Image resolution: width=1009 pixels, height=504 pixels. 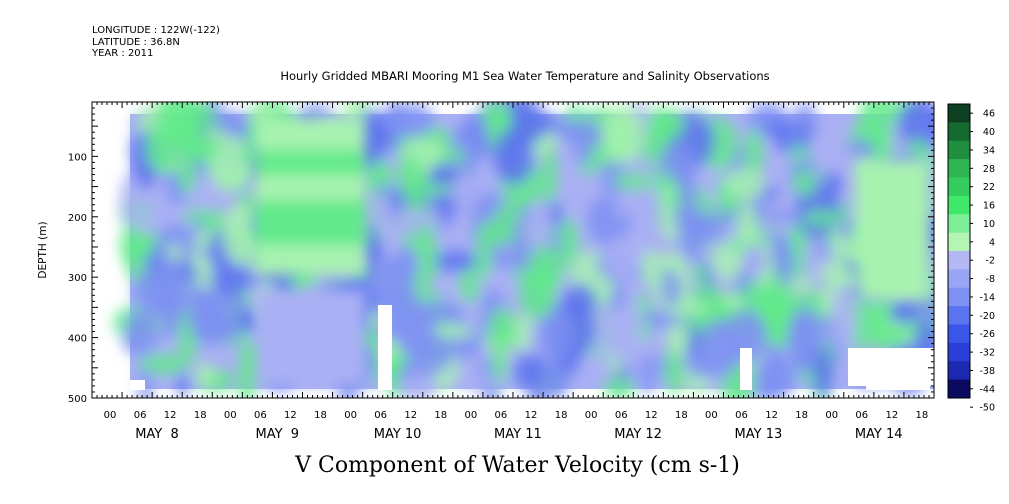 What do you see at coordinates (992, 242) in the screenshot?
I see `colorbar-label: 4` at bounding box center [992, 242].